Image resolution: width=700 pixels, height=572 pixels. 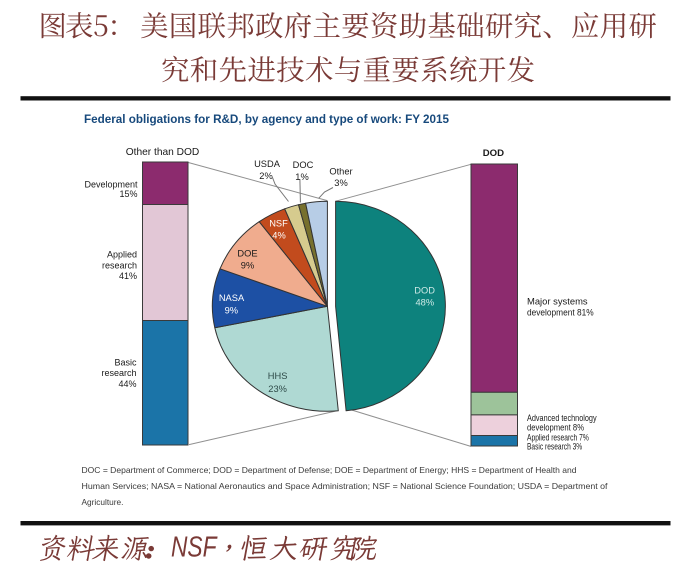 I want to click on svg-text: 15%, so click(x=128, y=194).